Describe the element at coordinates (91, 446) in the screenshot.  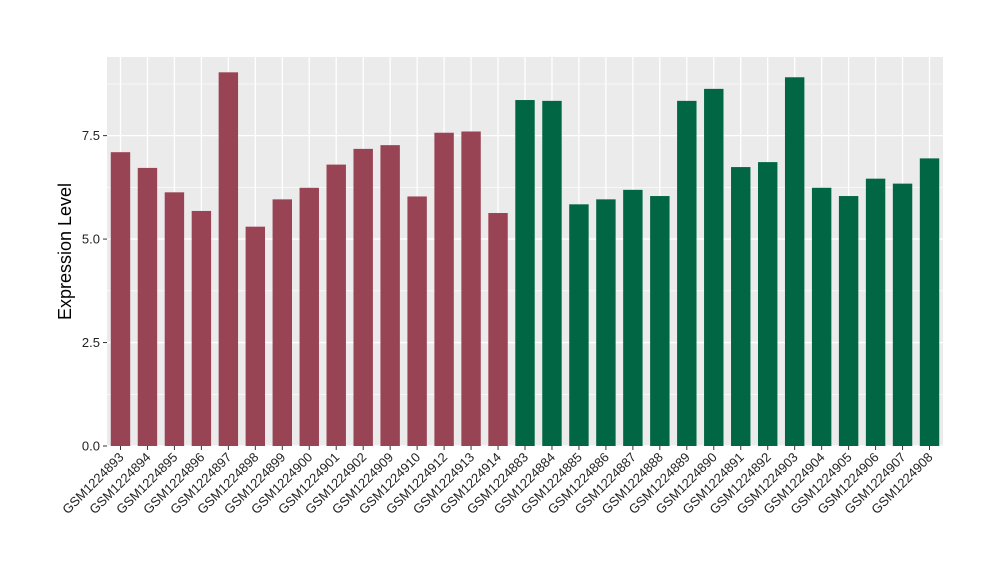
I see `y-tick-label: 0.0` at that location.